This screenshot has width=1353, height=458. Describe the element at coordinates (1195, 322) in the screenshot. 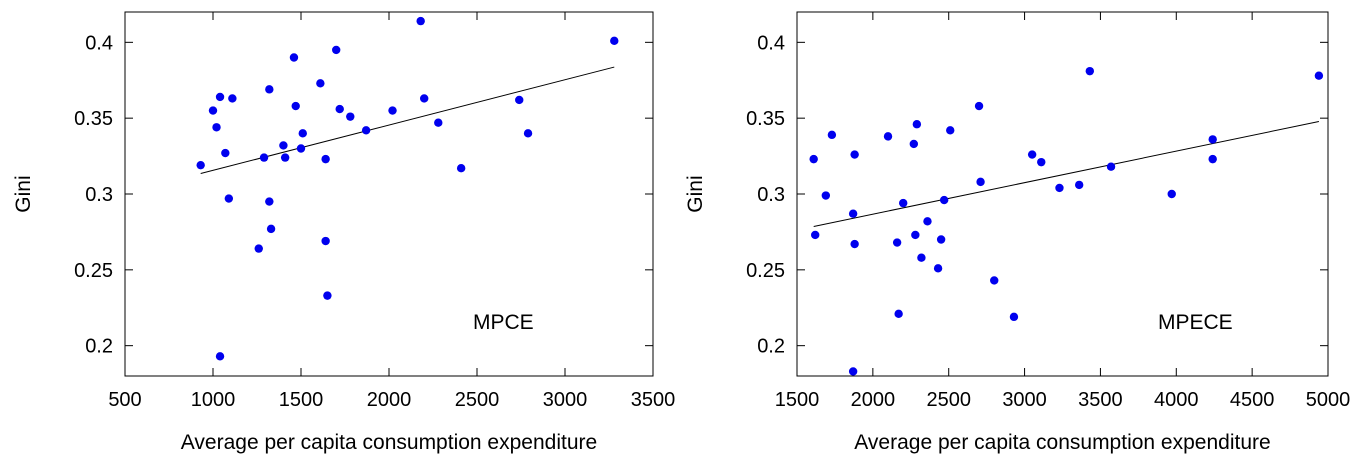

I see `panel-annotation: MPECE` at that location.